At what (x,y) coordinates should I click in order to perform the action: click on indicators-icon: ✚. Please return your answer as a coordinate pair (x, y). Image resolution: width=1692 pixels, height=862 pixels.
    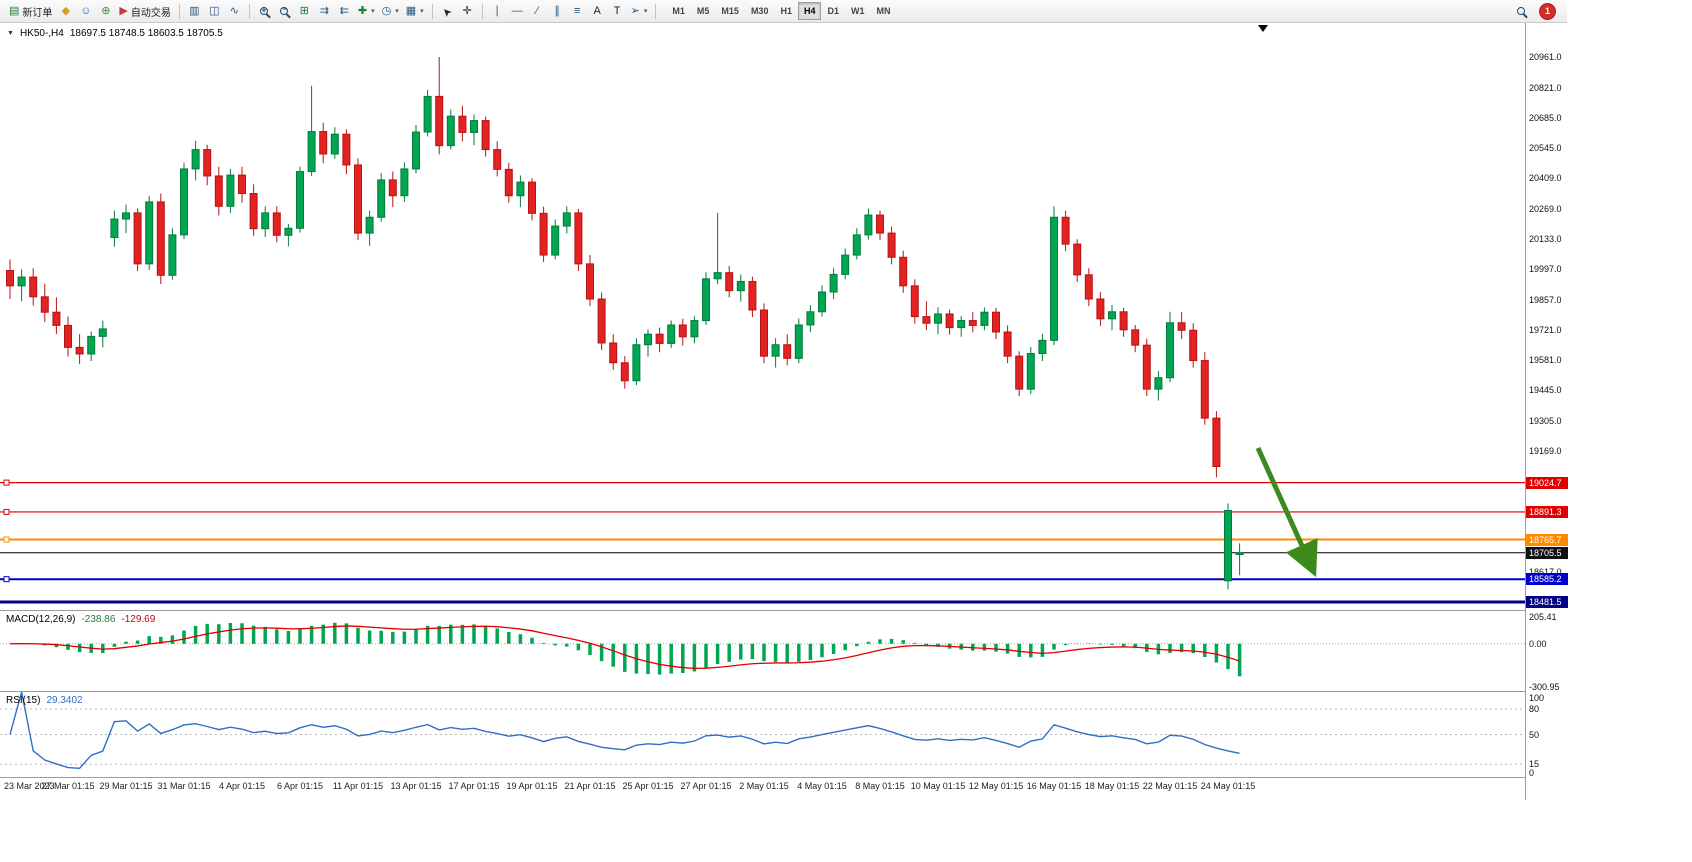
    Looking at the image, I should click on (362, 10).